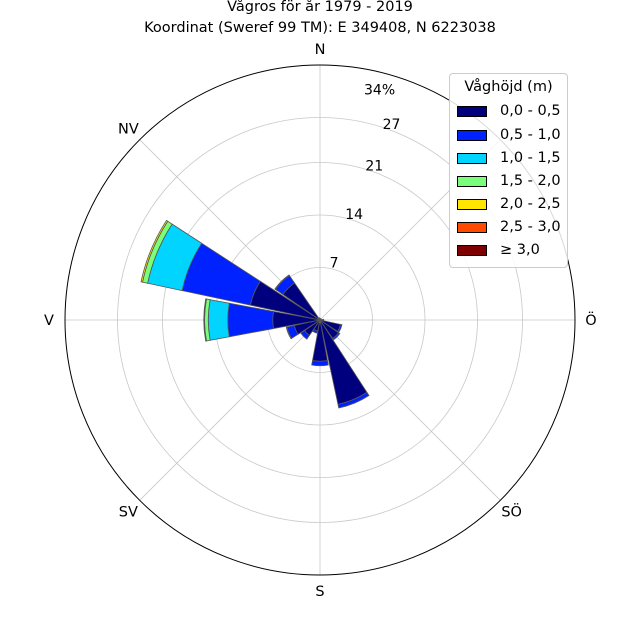  What do you see at coordinates (49, 321) in the screenshot?
I see `direction-label: V` at bounding box center [49, 321].